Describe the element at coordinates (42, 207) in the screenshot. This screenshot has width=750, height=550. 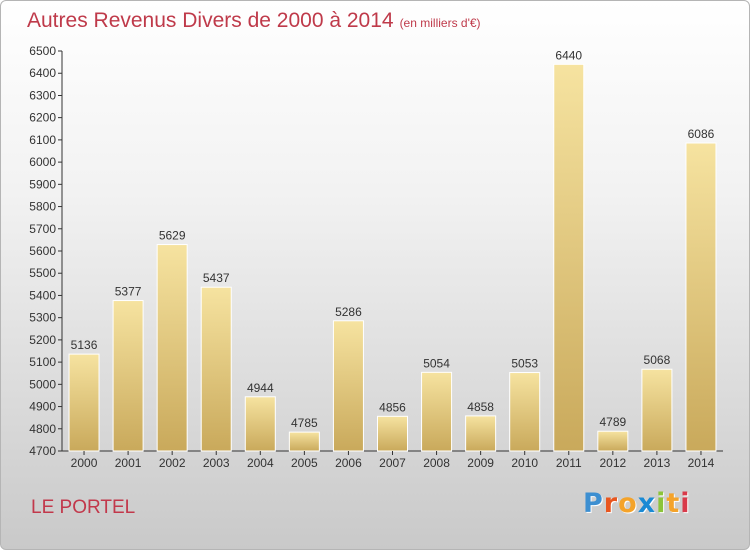
I see `y-tick-label: 5800` at that location.